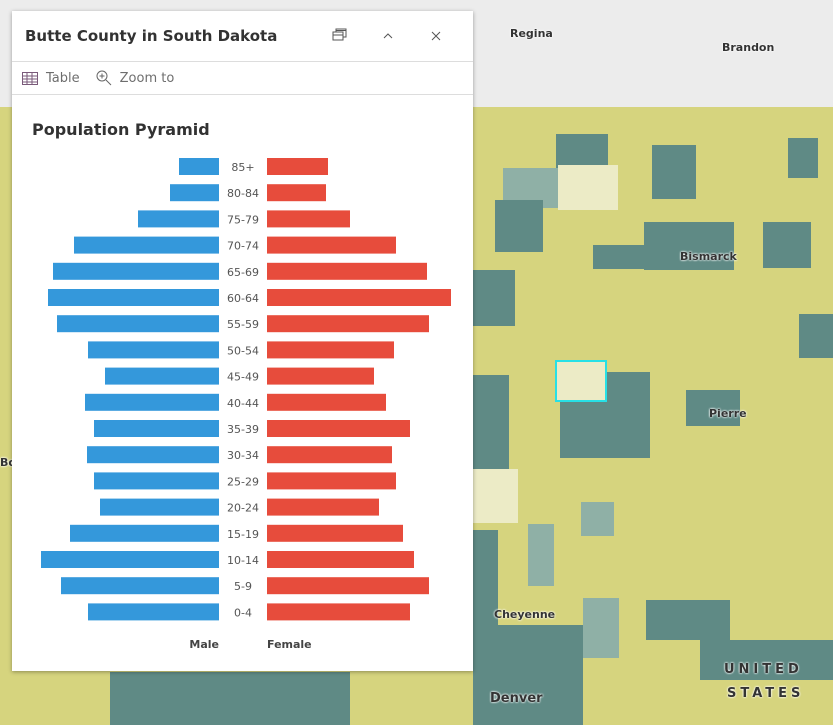  What do you see at coordinates (243, 246) in the screenshot?
I see `category-label: 70-74` at bounding box center [243, 246].